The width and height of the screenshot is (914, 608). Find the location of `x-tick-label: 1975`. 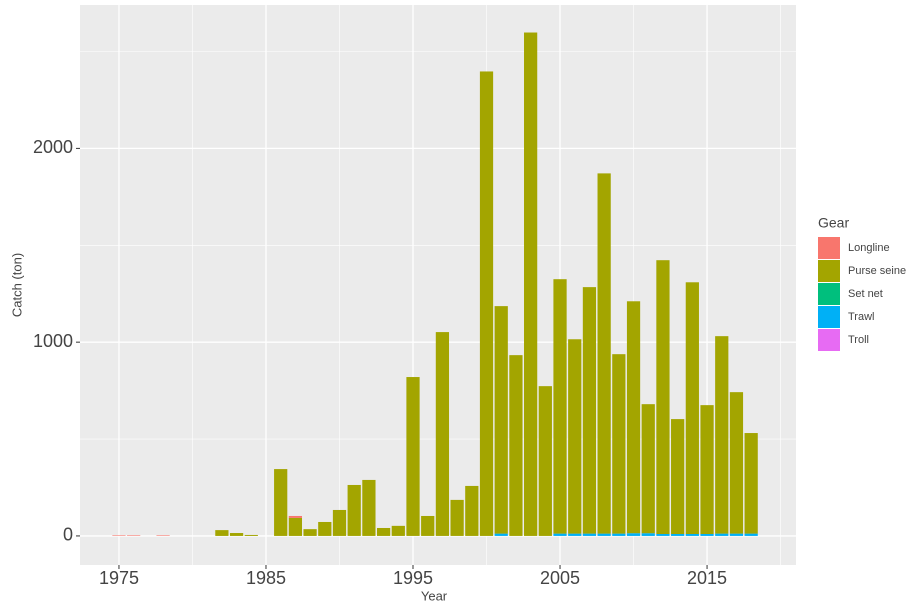

x-tick-label: 1975 is located at coordinates (119, 578).